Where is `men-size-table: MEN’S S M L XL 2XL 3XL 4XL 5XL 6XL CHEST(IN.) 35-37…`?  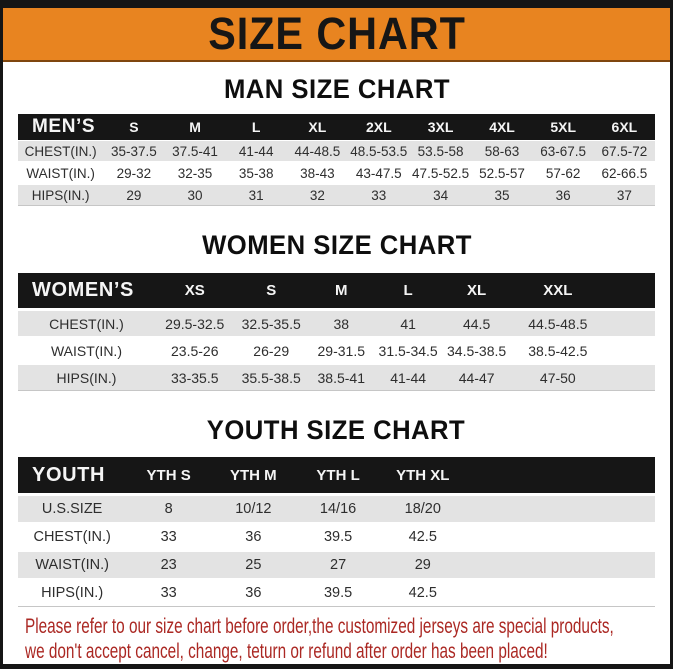 men-size-table: MEN’S S M L XL 2XL 3XL 4XL 5XL 6XL CHEST(IN.) 35-37… is located at coordinates (336, 160).